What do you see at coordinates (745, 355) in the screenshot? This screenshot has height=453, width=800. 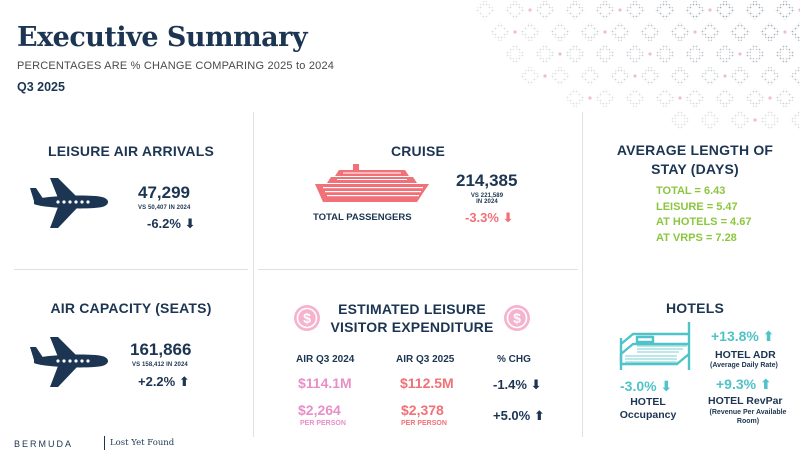 I see `adr-label: HOTEL ADR` at bounding box center [745, 355].